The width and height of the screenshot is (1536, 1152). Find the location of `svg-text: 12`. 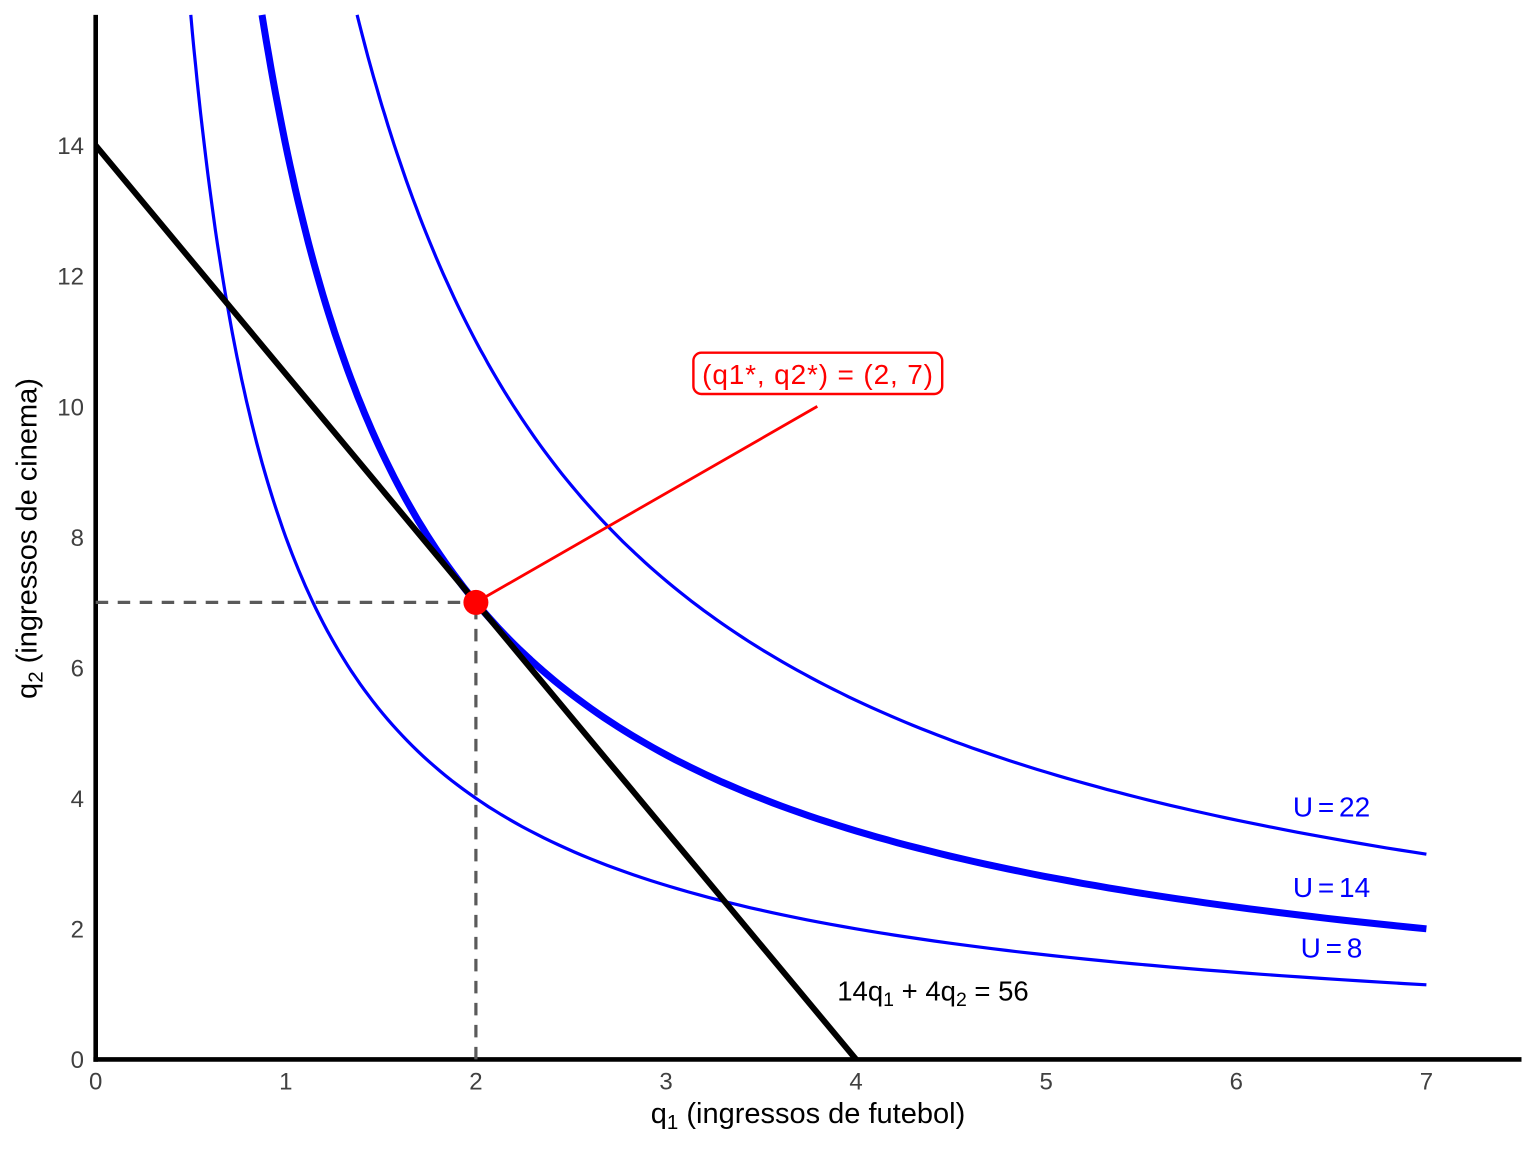

svg-text: 12 is located at coordinates (70, 277).